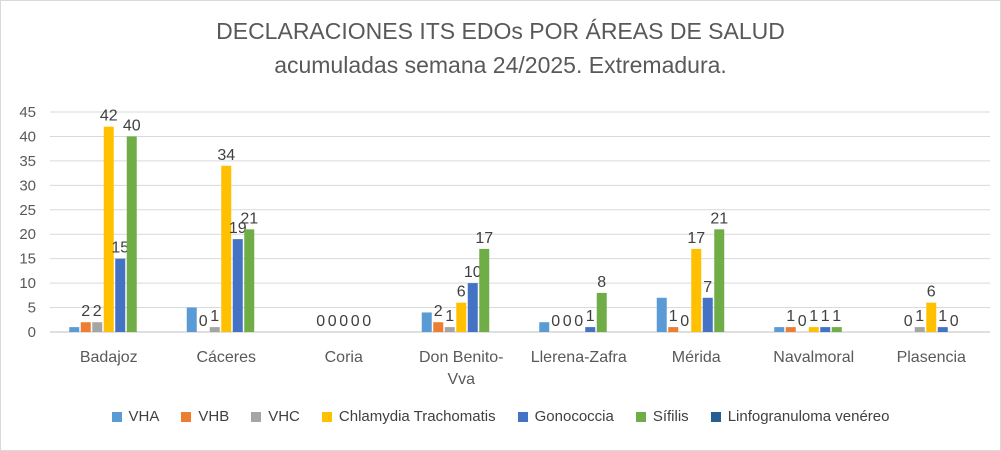 The height and width of the screenshot is (451, 1001). Describe the element at coordinates (473, 272) in the screenshot. I see `data-label: 10` at that location.